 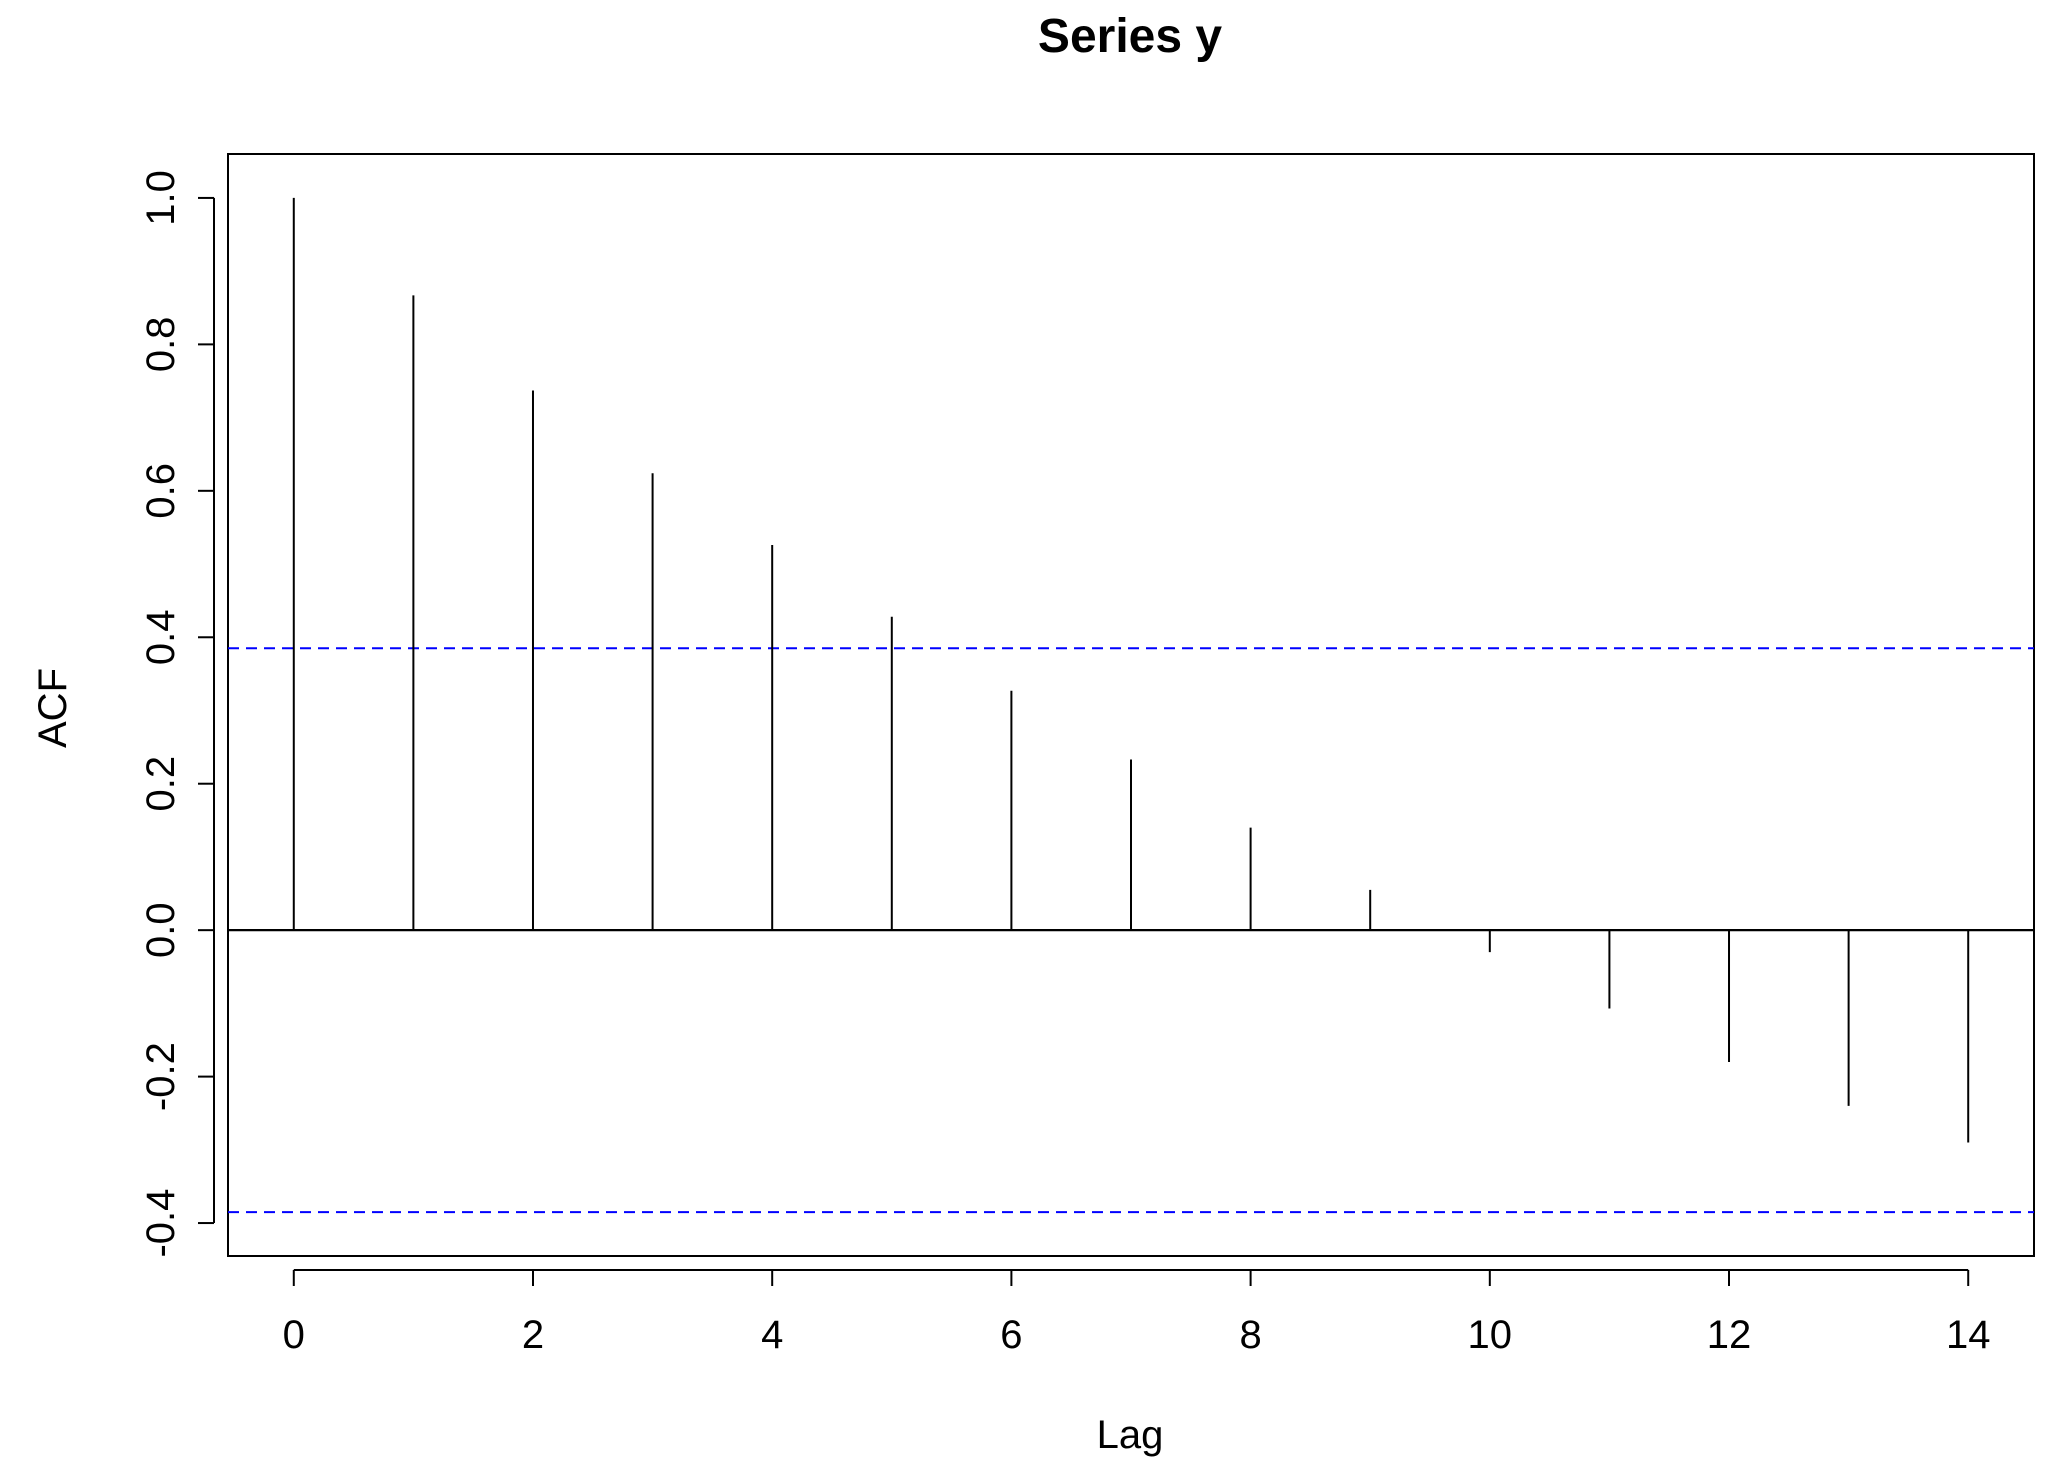 I want to click on x-tick-label-8: 8, so click(x=1250, y=1335).